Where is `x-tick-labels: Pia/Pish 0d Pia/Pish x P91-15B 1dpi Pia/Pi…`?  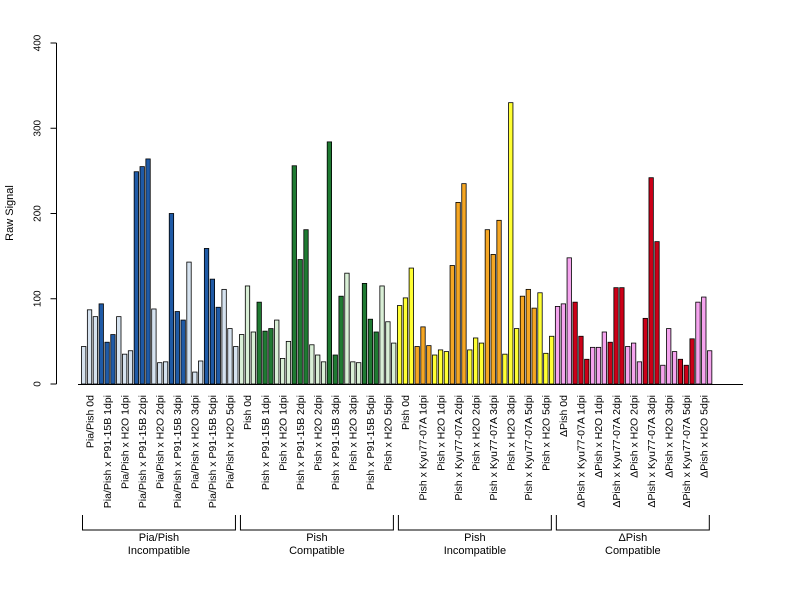 x-tick-labels: Pia/Pish 0d Pia/Pish x P91-15B 1dpi Pia/Pi… is located at coordinates (397, 451).